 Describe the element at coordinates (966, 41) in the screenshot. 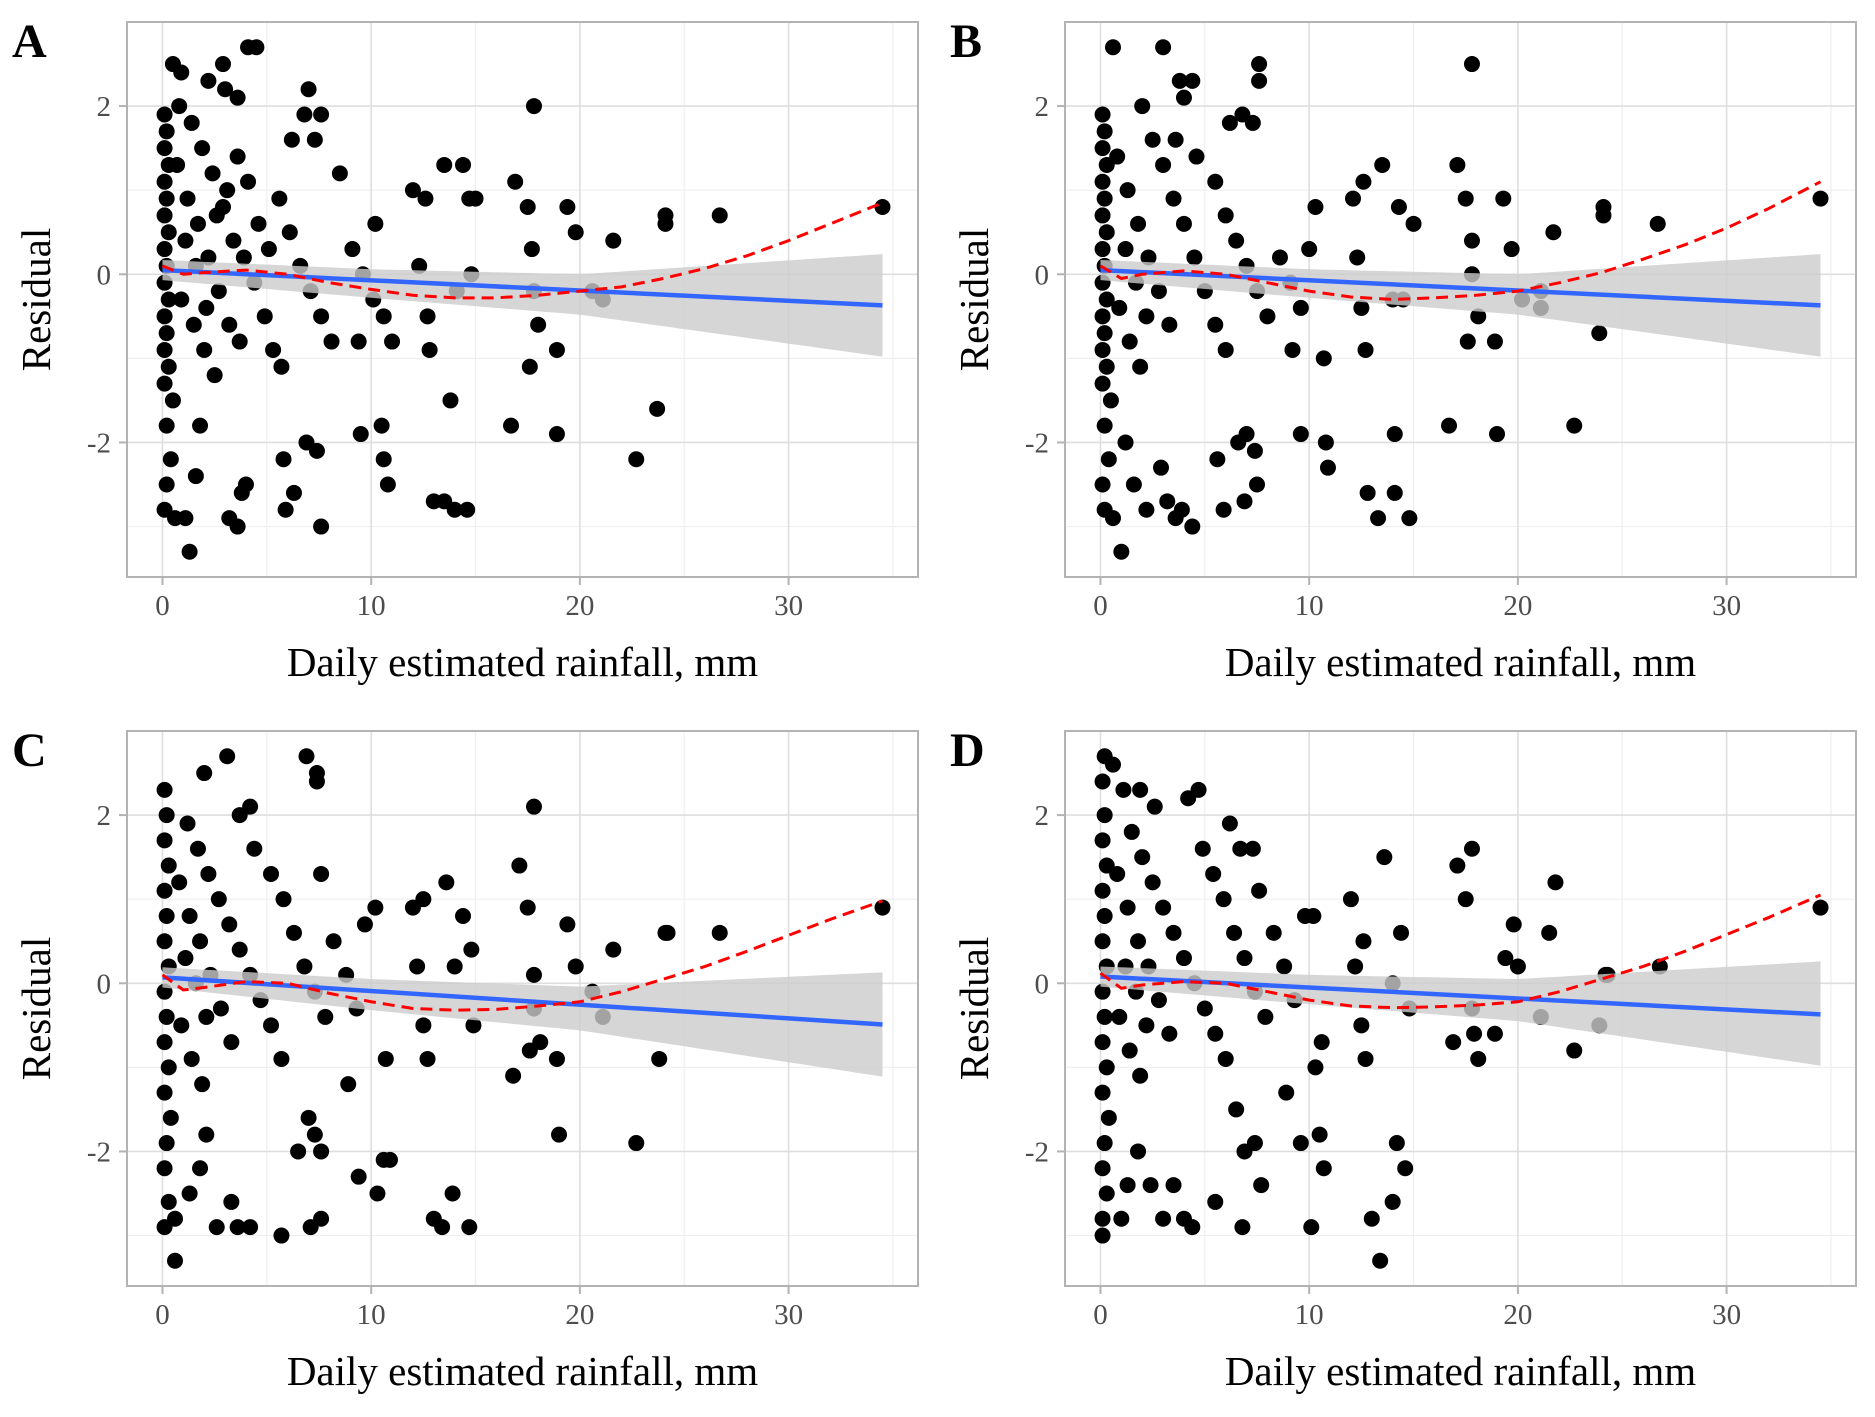

I see `panel-label-b: B` at that location.